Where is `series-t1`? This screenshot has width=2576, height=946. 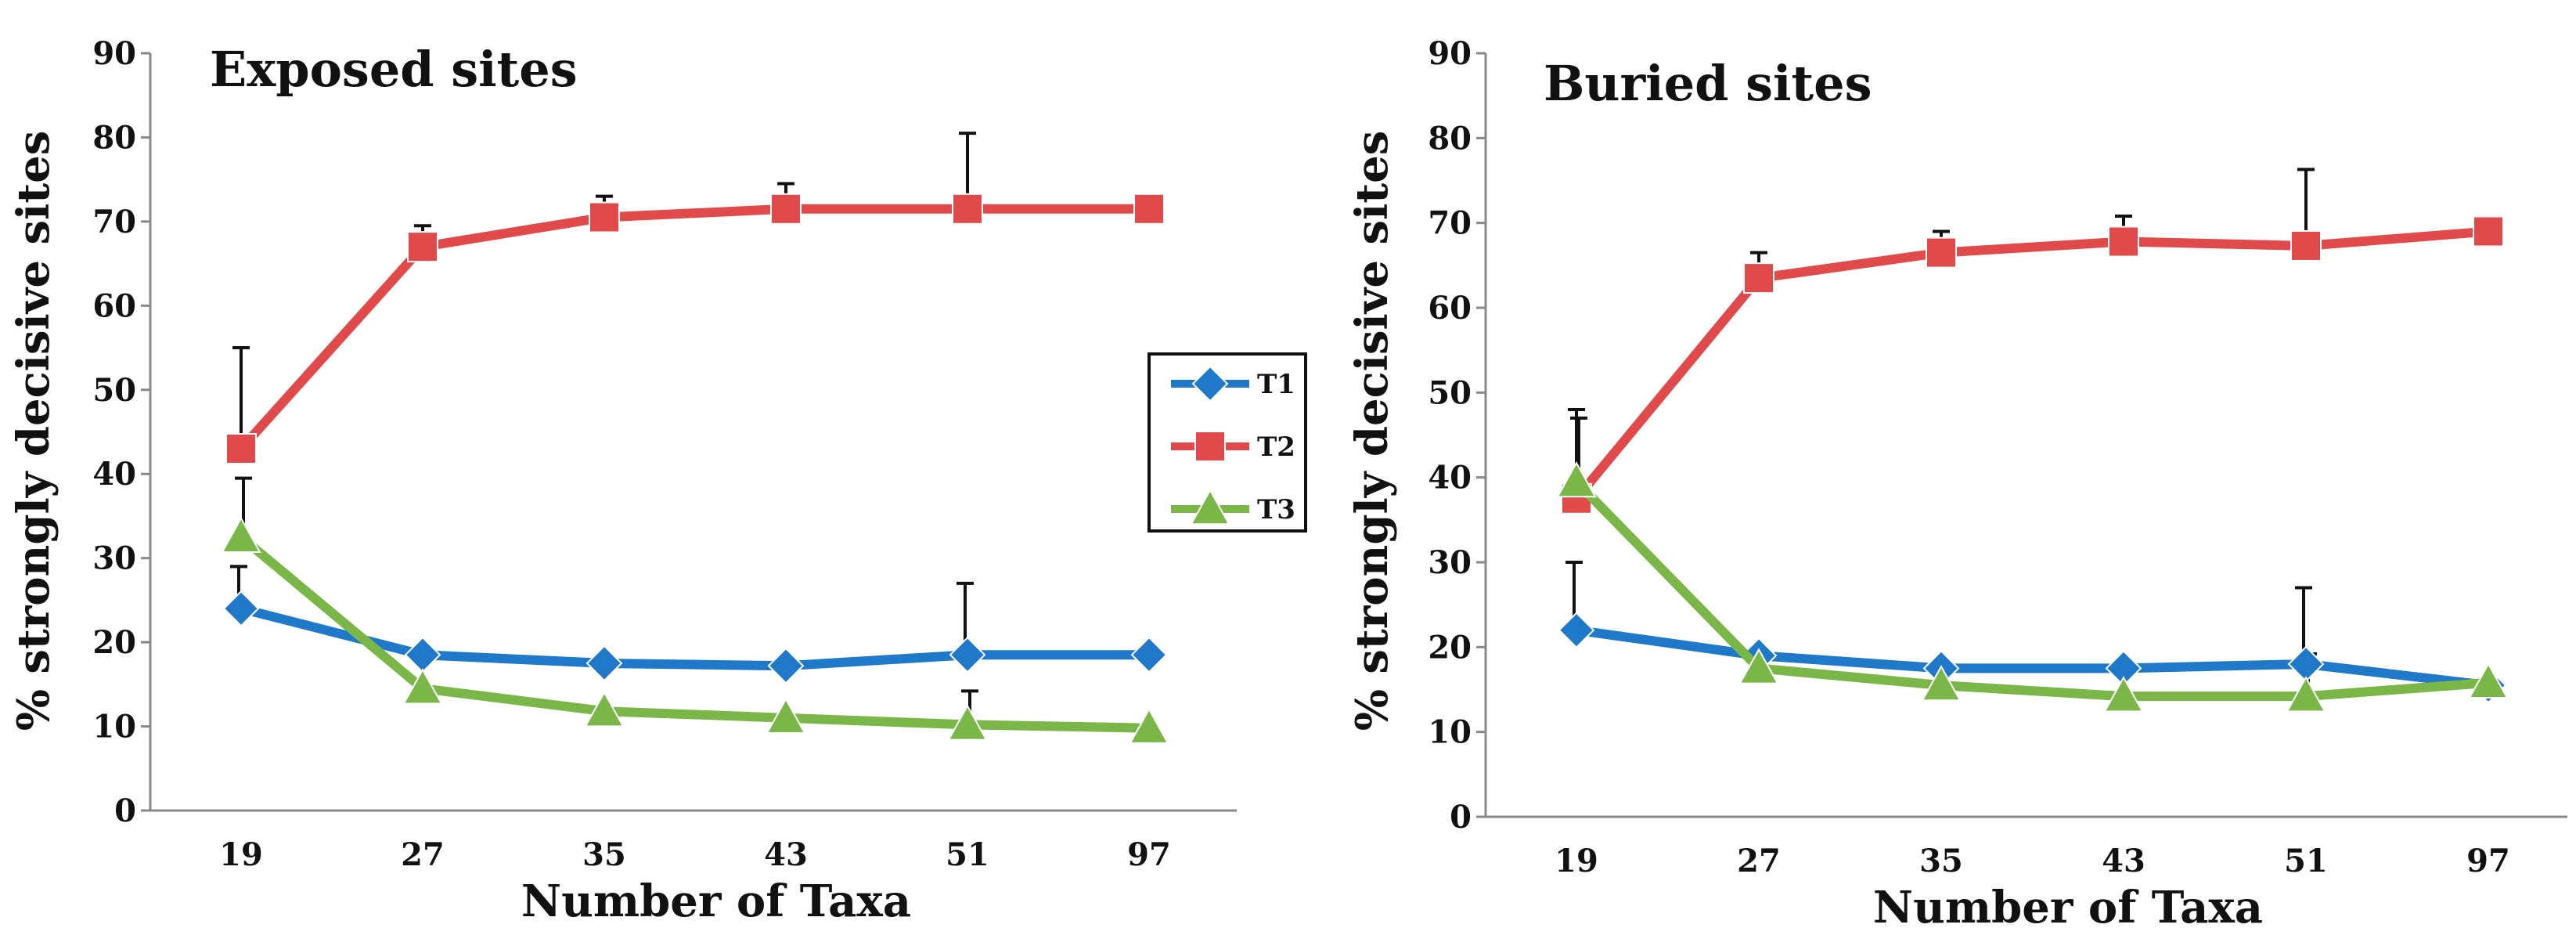 series-t1 is located at coordinates (695, 637).